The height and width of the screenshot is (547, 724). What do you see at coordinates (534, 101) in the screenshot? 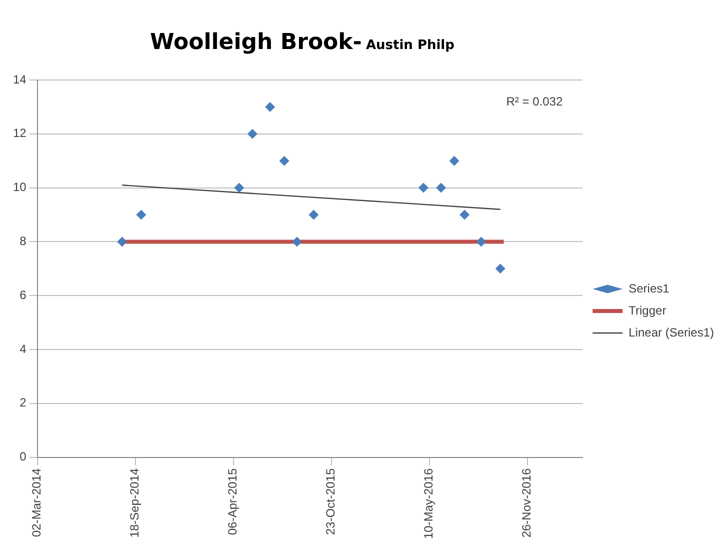
I see `annotation: R² = 0.032` at bounding box center [534, 101].